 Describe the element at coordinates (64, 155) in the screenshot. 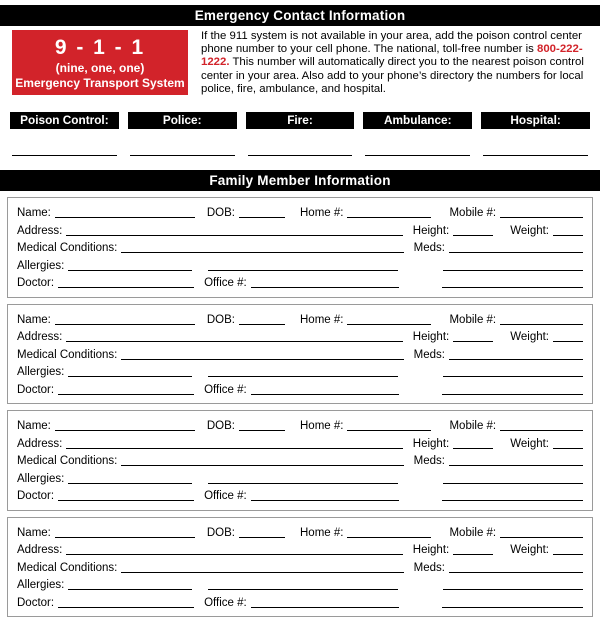

I see `poison-control-fill-line` at that location.